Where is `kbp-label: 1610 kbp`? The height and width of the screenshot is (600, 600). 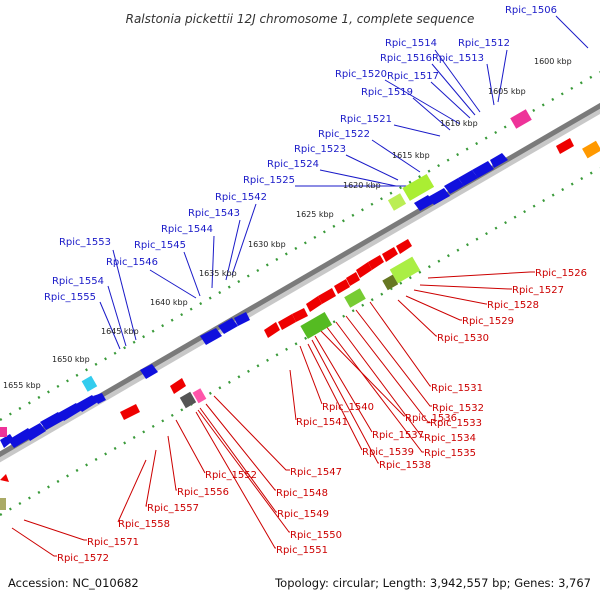
kbp-label: 1610 kbp is located at coordinates (459, 123).